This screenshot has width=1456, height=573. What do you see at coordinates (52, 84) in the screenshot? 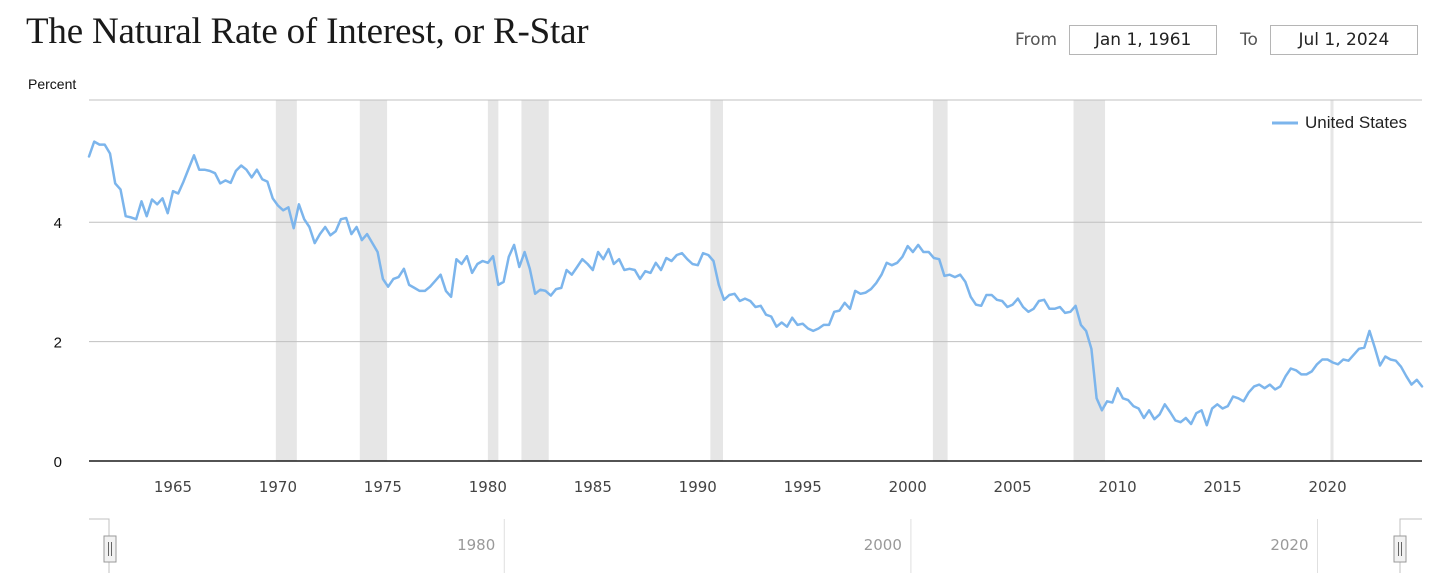
I see `y-axis-label: Percent` at bounding box center [52, 84].